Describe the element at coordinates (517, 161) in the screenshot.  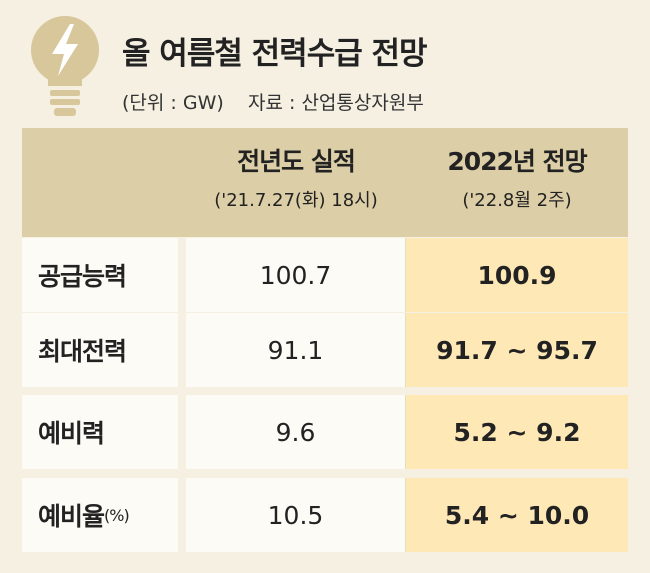
I see `column-title: 2022년 전망` at that location.